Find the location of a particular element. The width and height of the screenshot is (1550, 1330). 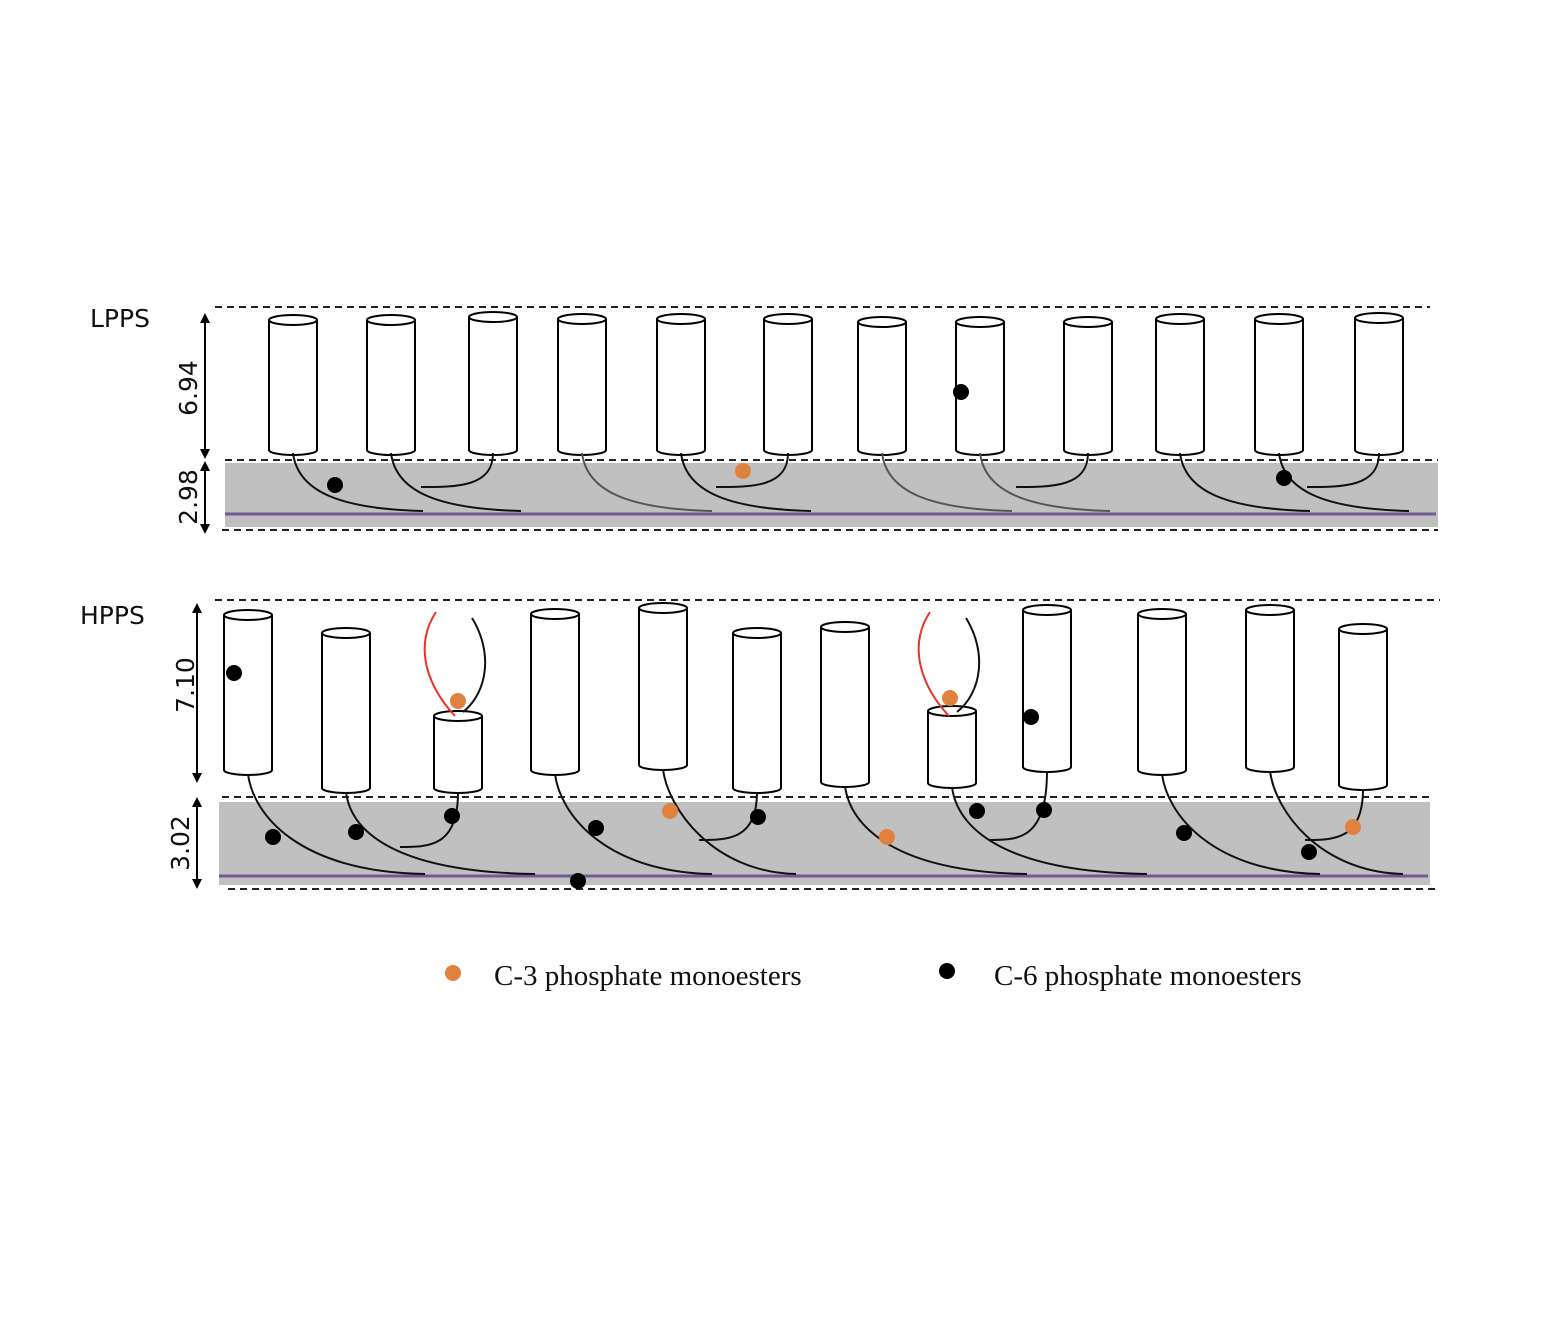

legend-c6-label: C-6 phosphate monoesters is located at coordinates (1148, 976).